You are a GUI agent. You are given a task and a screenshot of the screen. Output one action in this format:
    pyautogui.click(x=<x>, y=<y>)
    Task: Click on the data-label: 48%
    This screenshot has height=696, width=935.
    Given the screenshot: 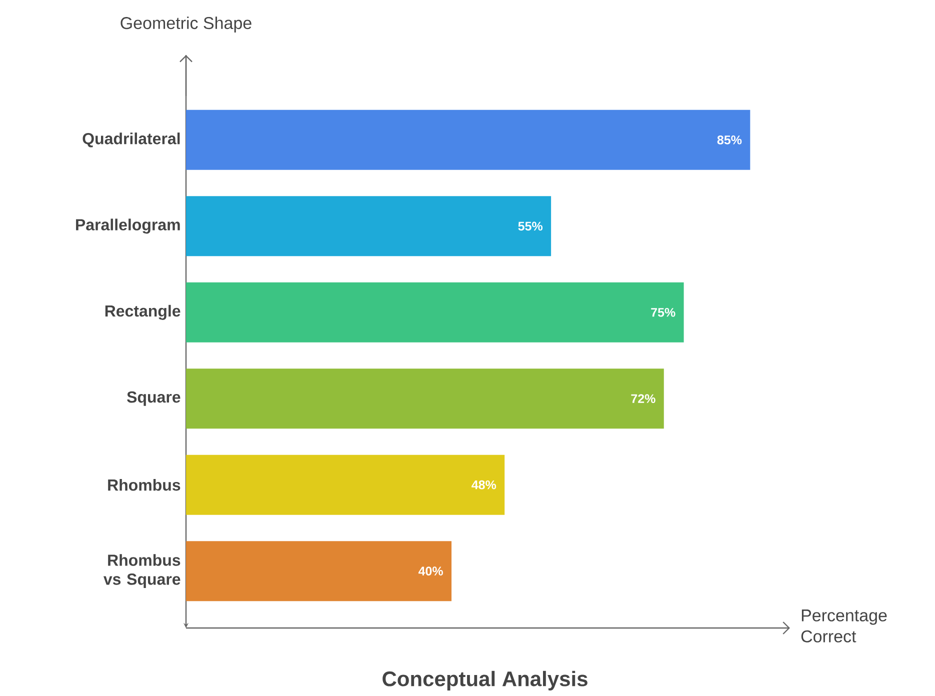 What is the action you would take?
    pyautogui.click(x=484, y=485)
    